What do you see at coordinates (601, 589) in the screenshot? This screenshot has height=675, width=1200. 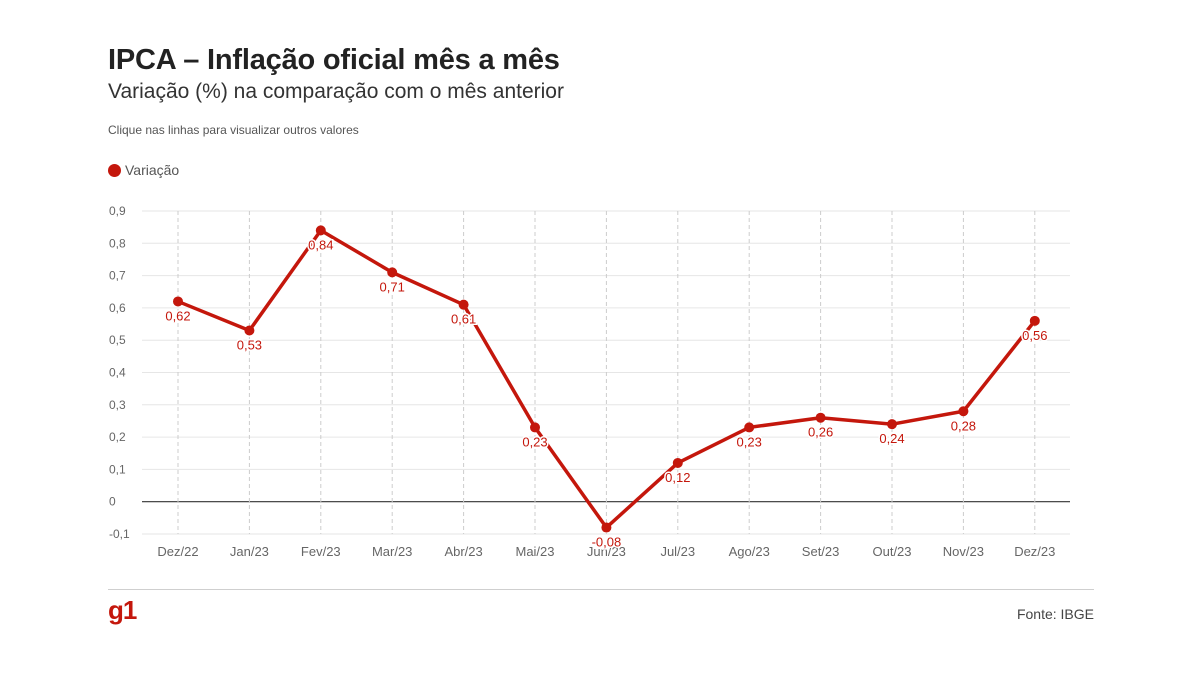 I see `footer-divider` at bounding box center [601, 589].